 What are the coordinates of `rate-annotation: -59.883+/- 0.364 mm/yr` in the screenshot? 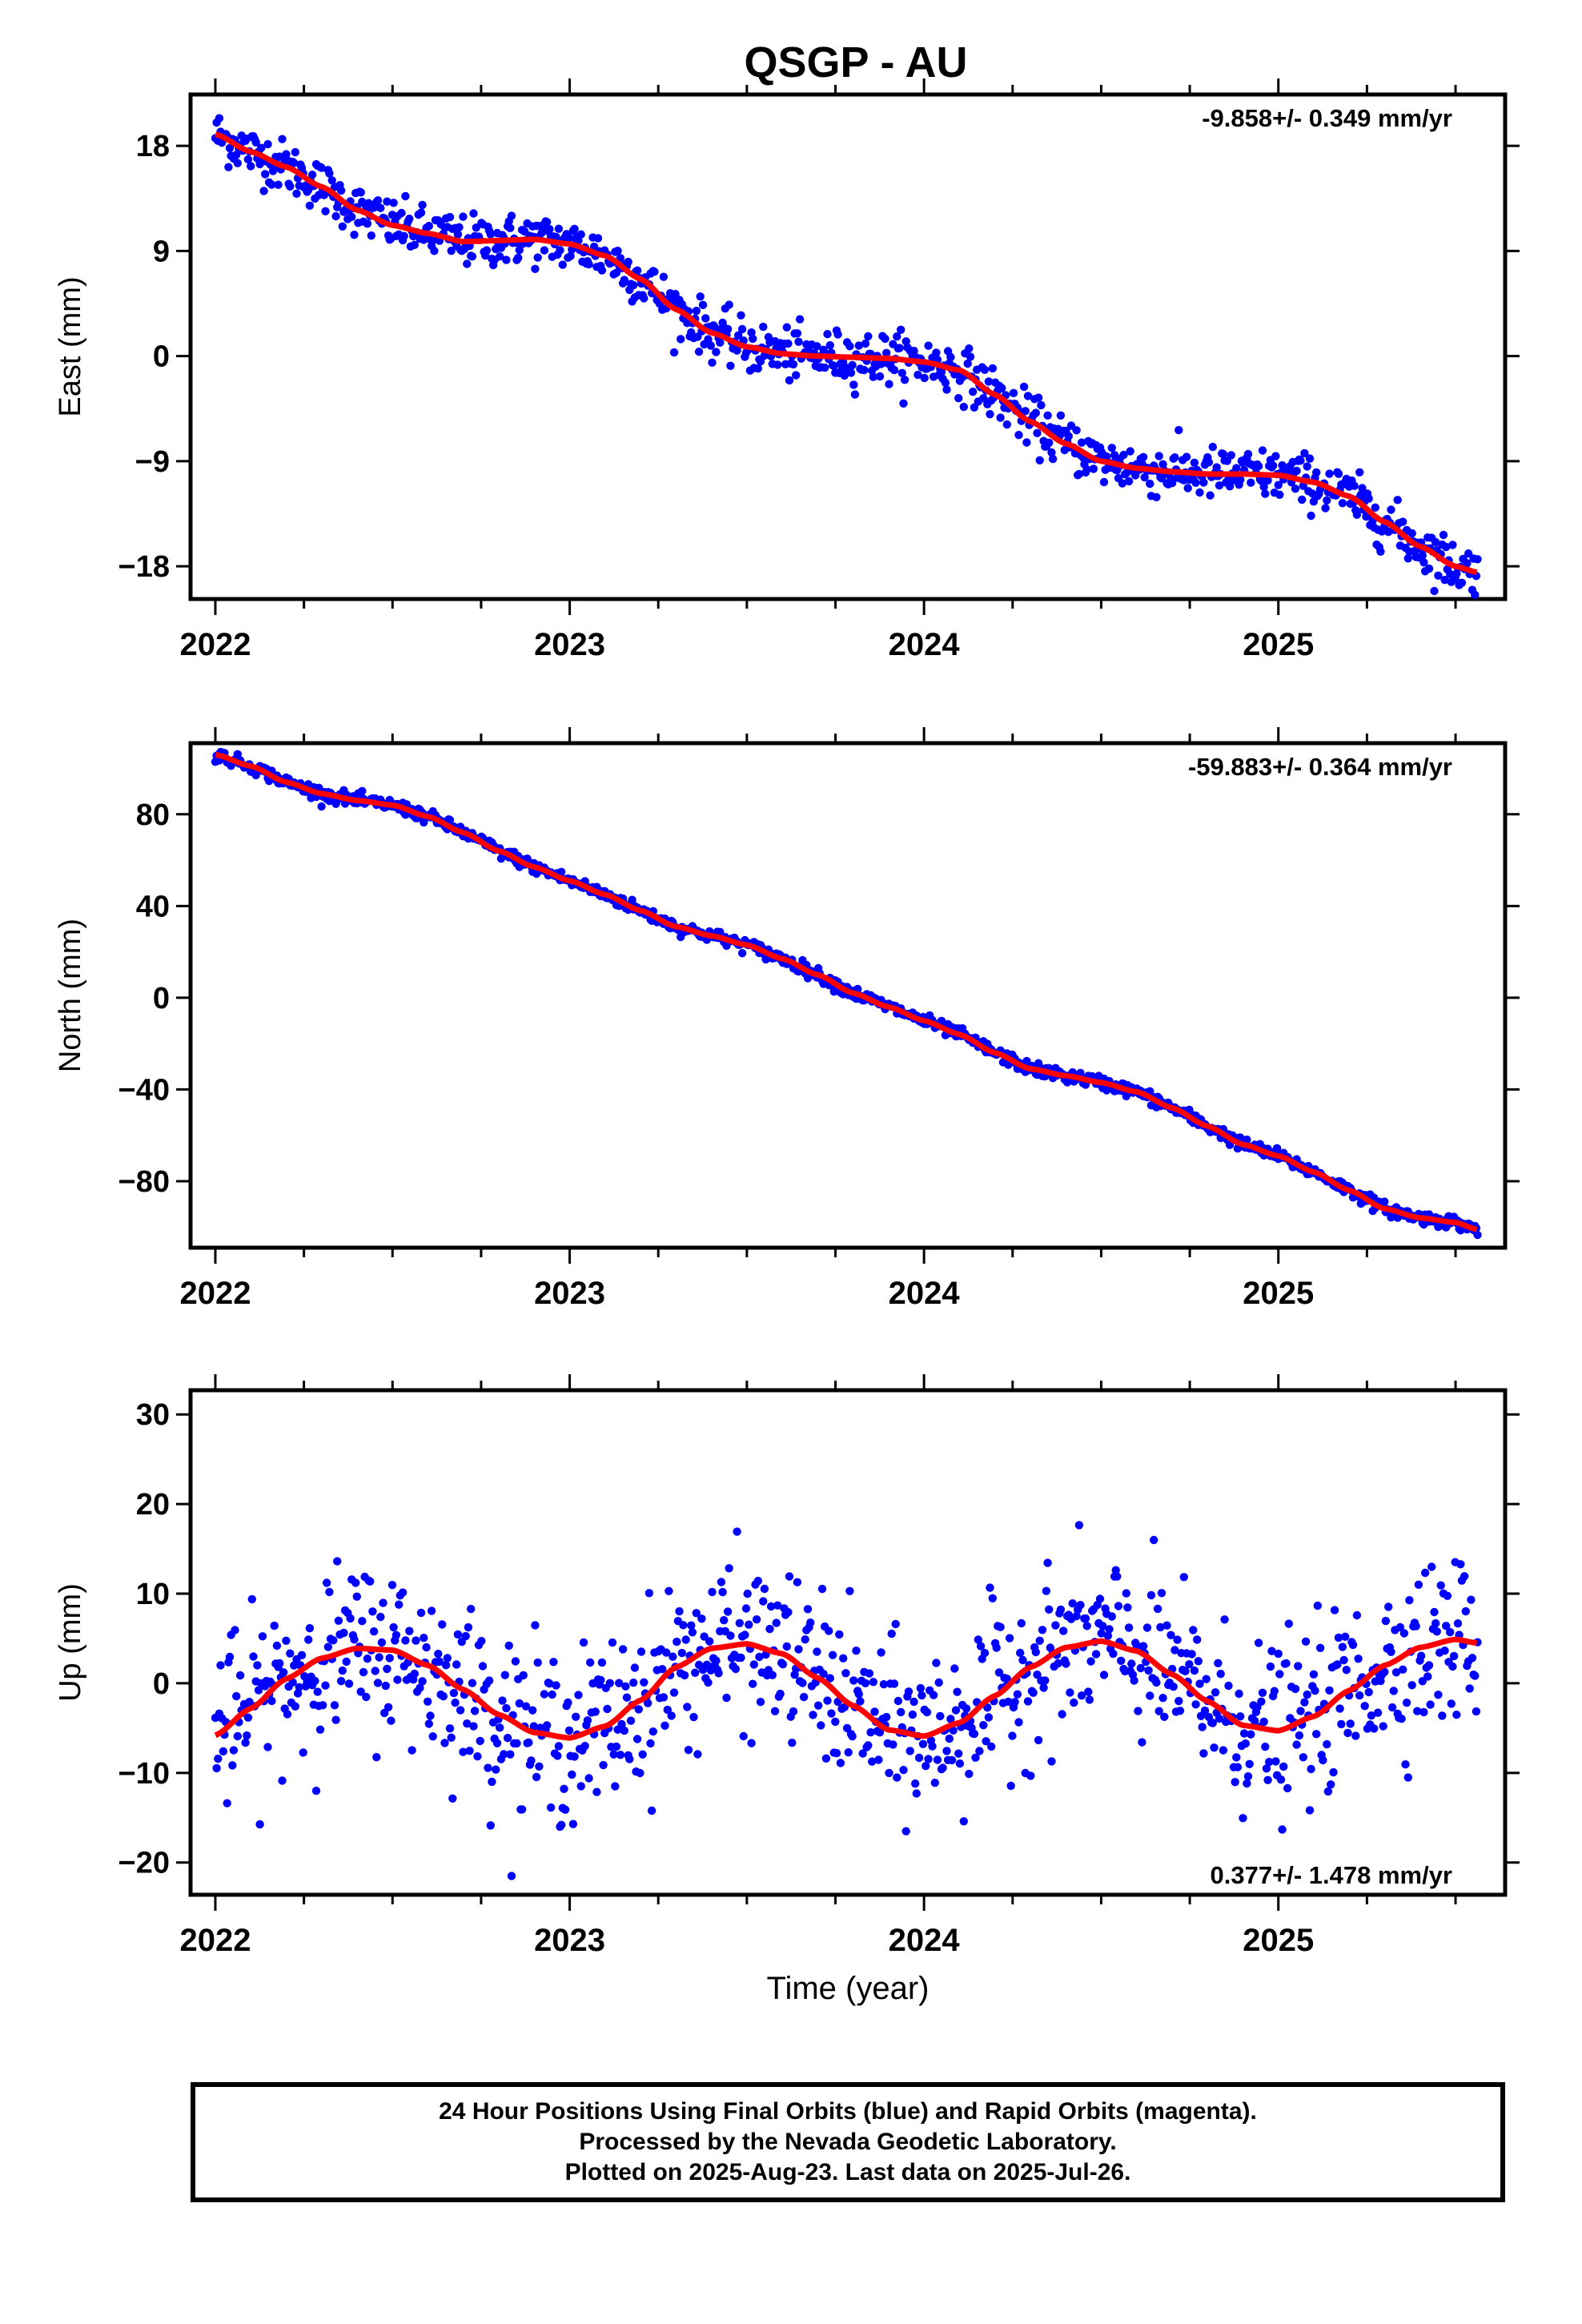 It's located at (1320, 767).